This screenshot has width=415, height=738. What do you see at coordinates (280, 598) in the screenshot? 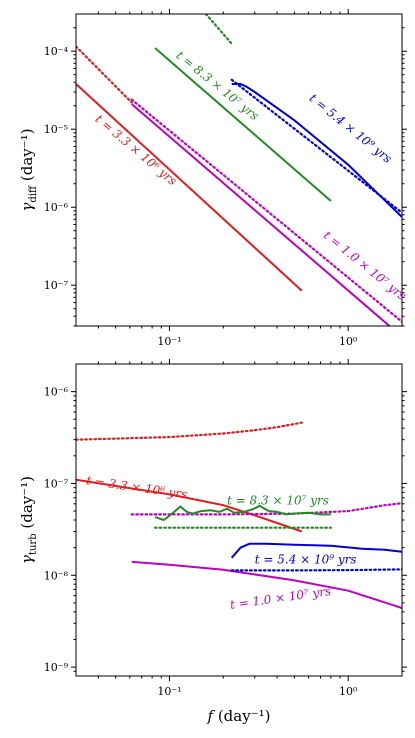
I see `annotation-label: t = 1.0 × 10⁷ yrs` at bounding box center [280, 598].